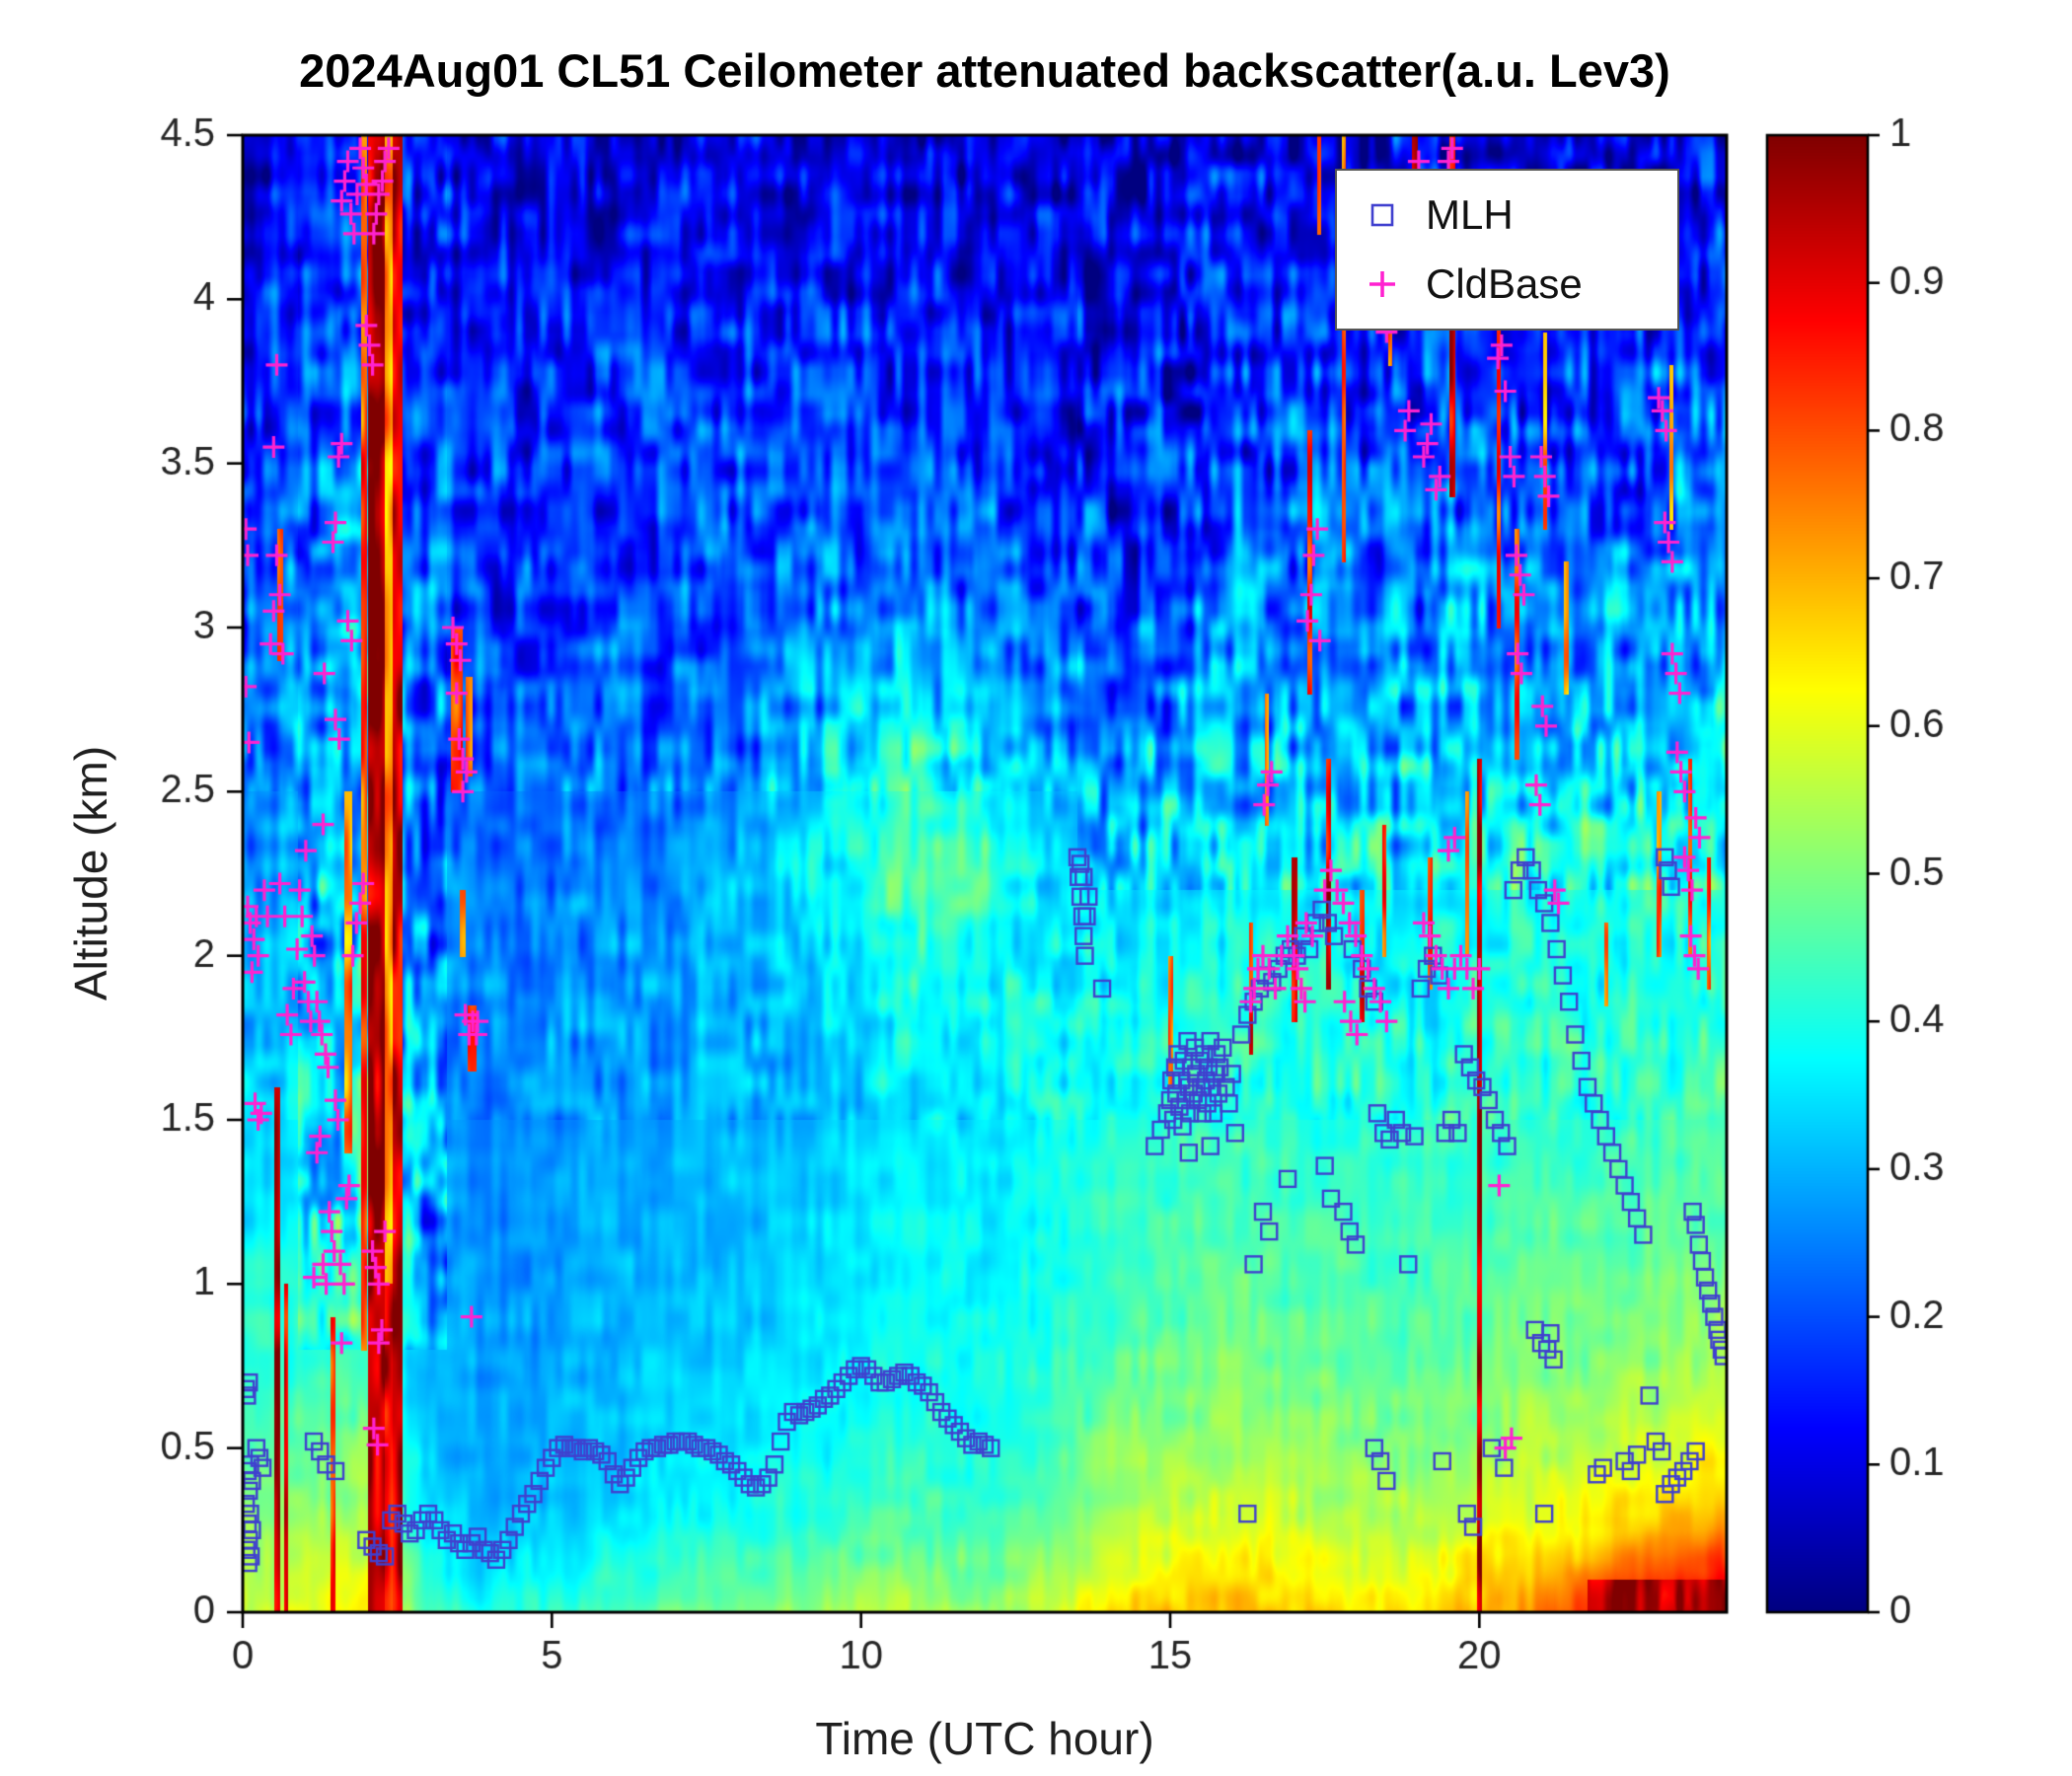 This screenshot has height=1776, width=2072. I want to click on x-axis-label: Time (UTC hour), so click(985, 1739).